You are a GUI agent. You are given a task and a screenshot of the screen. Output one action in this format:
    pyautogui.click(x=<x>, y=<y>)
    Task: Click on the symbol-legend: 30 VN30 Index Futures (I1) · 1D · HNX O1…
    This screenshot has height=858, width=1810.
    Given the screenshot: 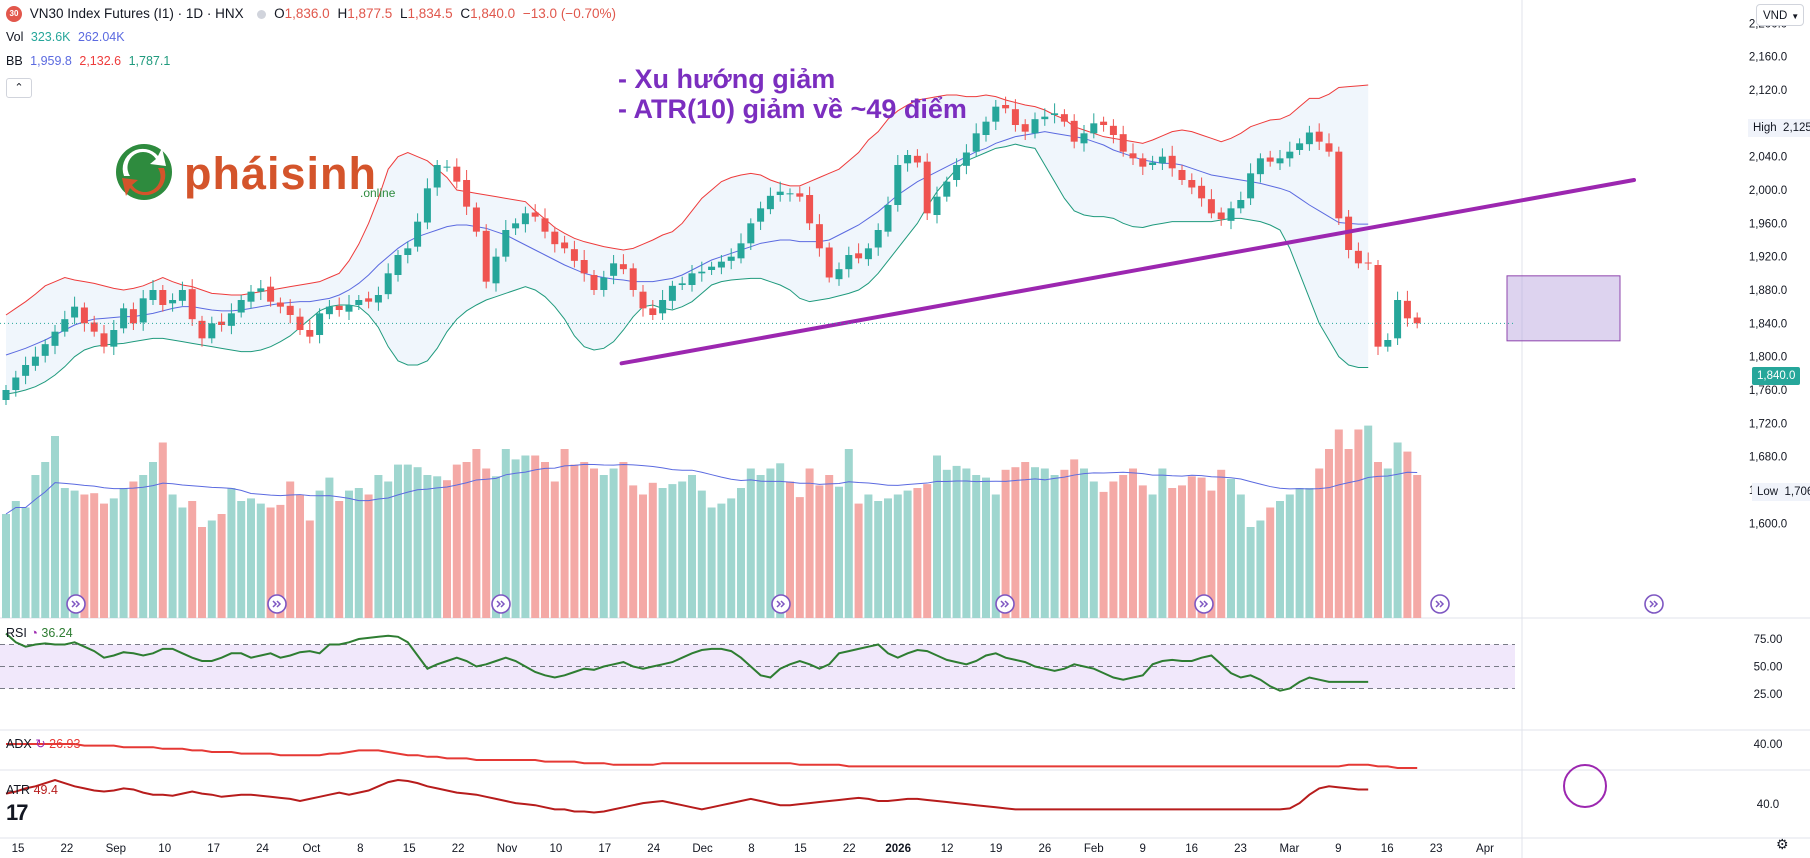 What is the action you would take?
    pyautogui.click(x=315, y=14)
    